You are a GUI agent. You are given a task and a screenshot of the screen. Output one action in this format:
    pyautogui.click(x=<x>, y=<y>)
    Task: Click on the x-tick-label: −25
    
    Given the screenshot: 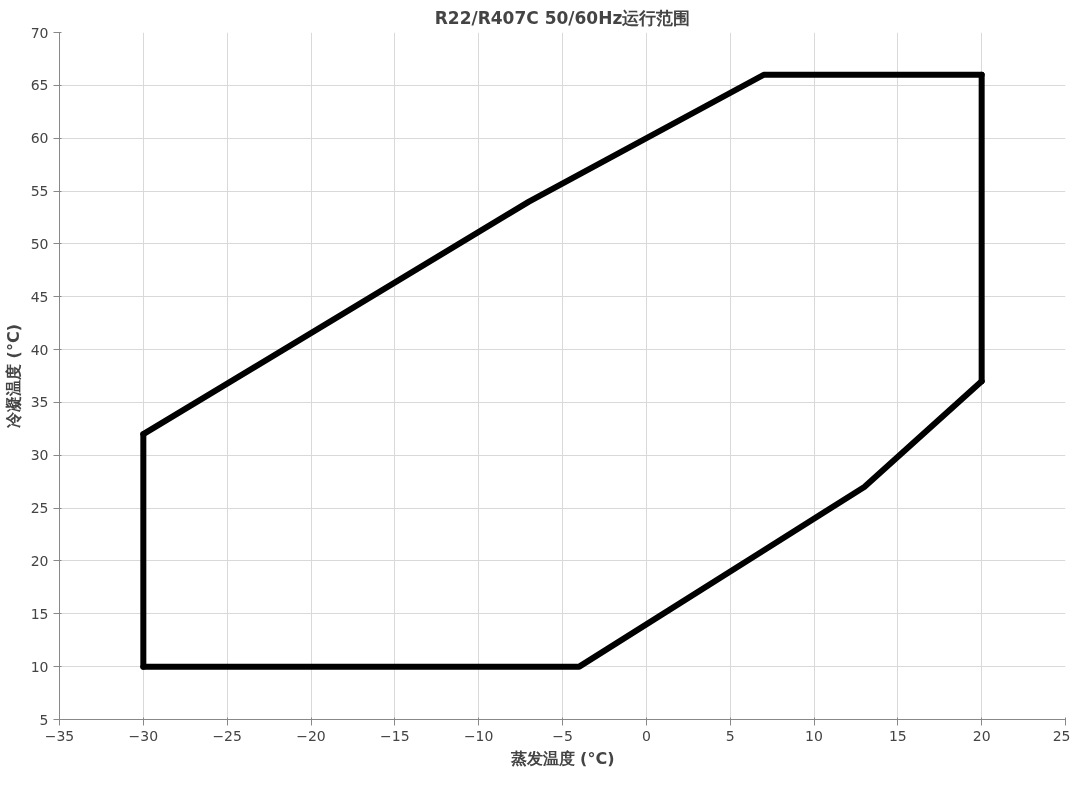 What is the action you would take?
    pyautogui.click(x=227, y=735)
    